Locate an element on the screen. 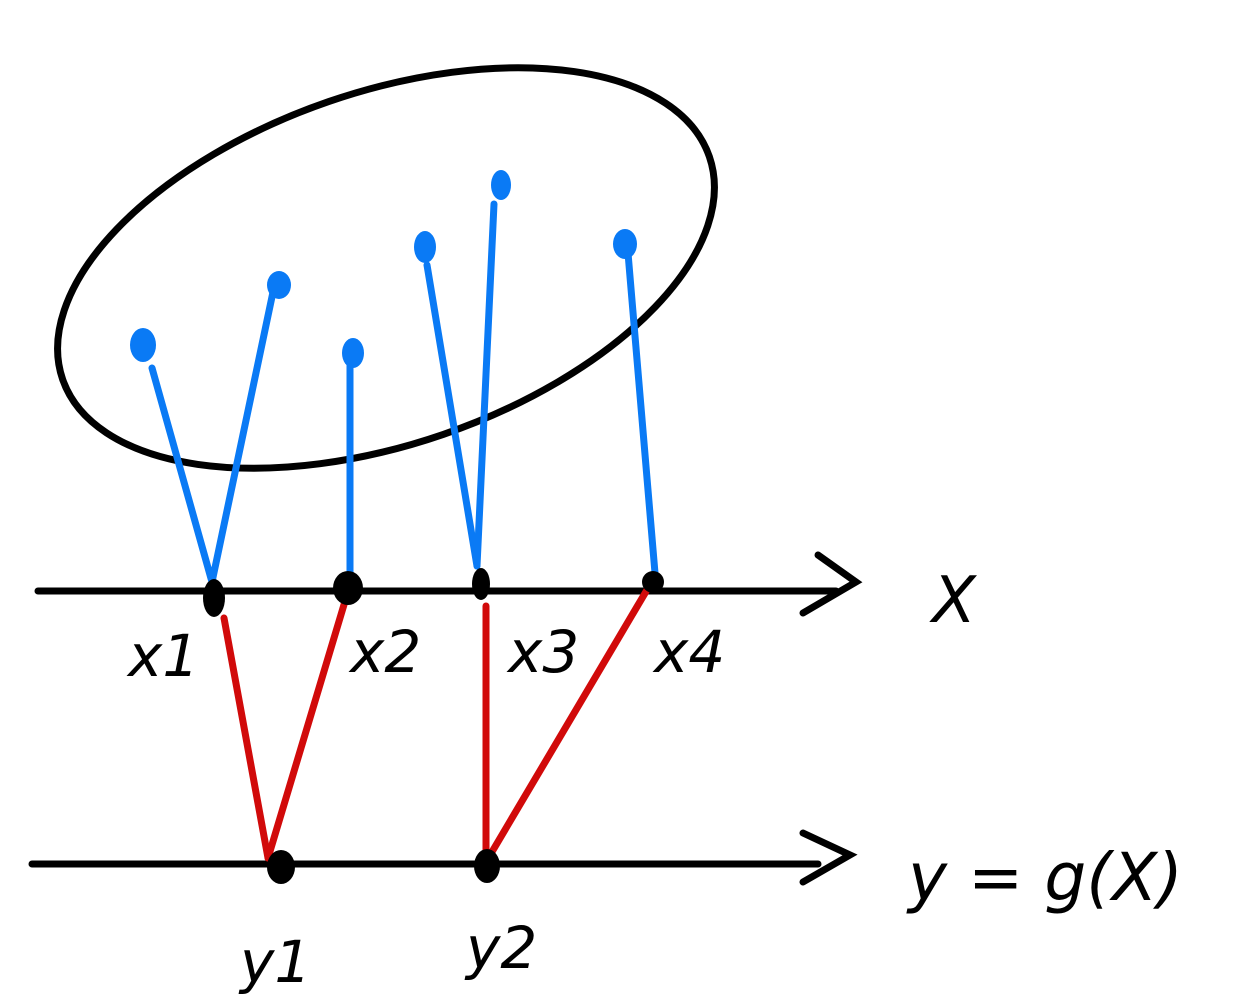  y-axis-label: y = g(X) is located at coordinates (1044, 877).